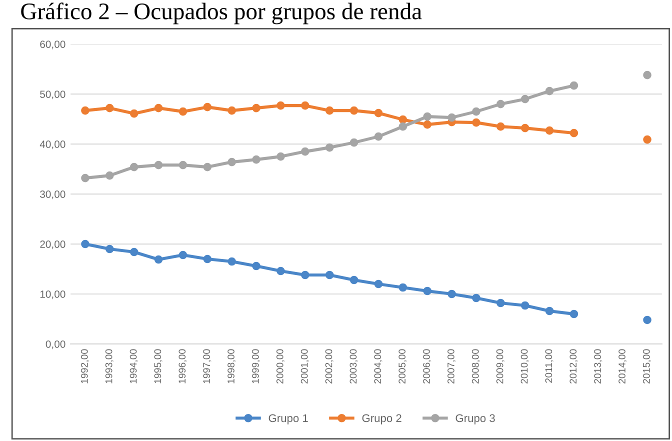  Describe the element at coordinates (476, 366) in the screenshot. I see `x-tick-label: 2008,00` at that location.